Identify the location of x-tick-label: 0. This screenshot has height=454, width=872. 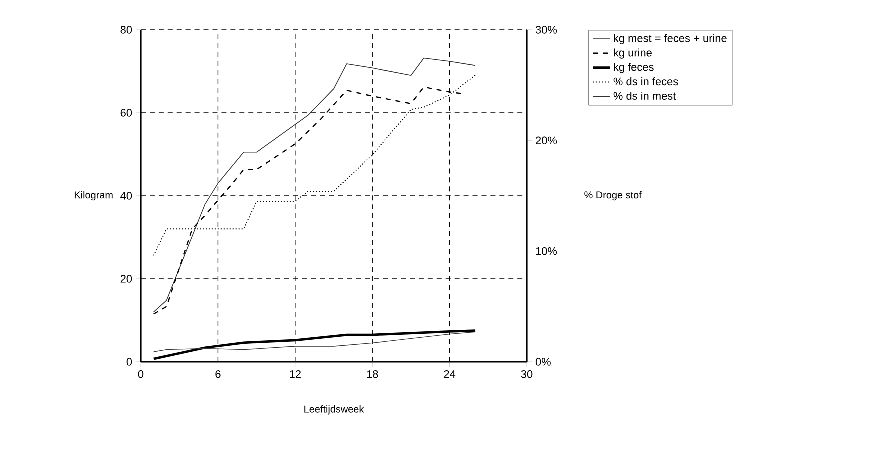
(141, 374).